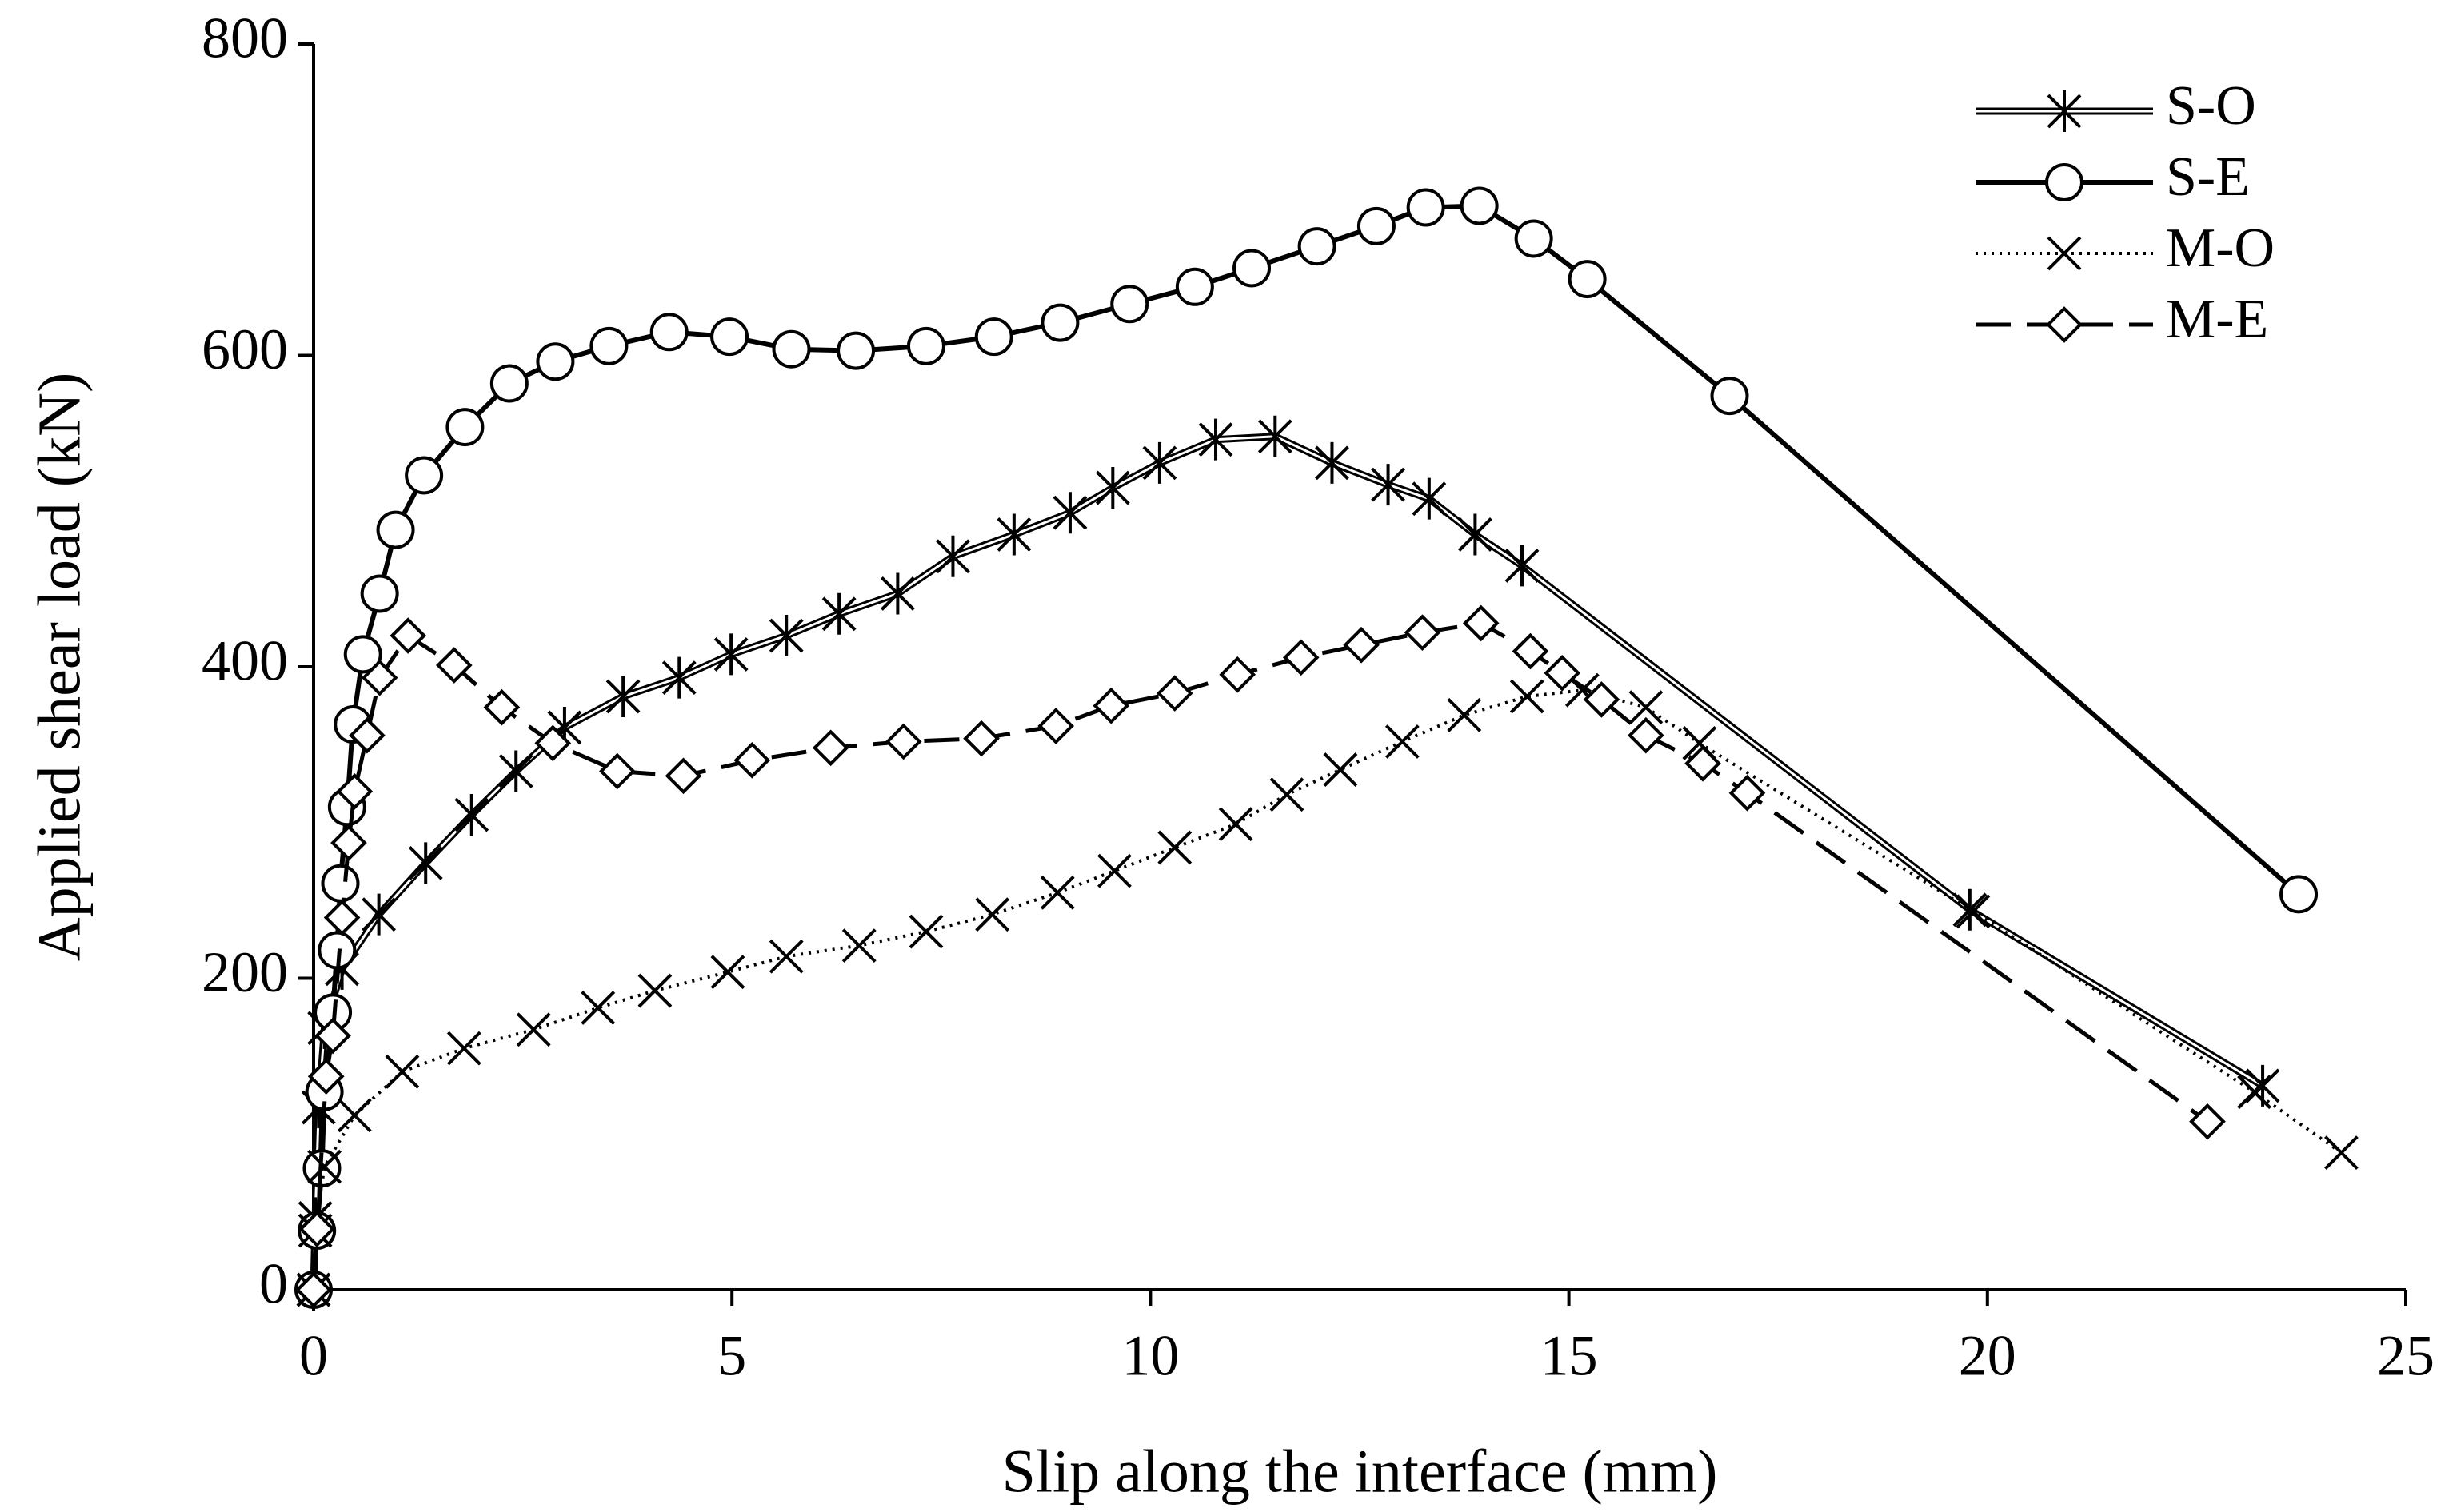  I want to click on legend-label: S-E, so click(2208, 177).